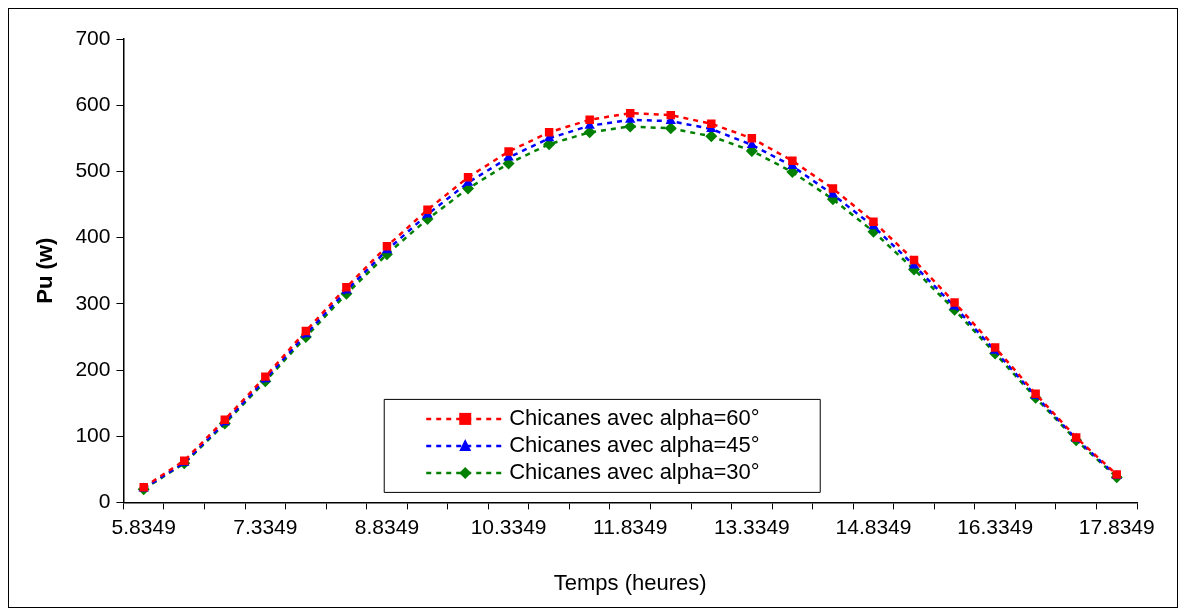 The height and width of the screenshot is (616, 1186). Describe the element at coordinates (995, 526) in the screenshot. I see `x-tick-label: 16.3349` at that location.